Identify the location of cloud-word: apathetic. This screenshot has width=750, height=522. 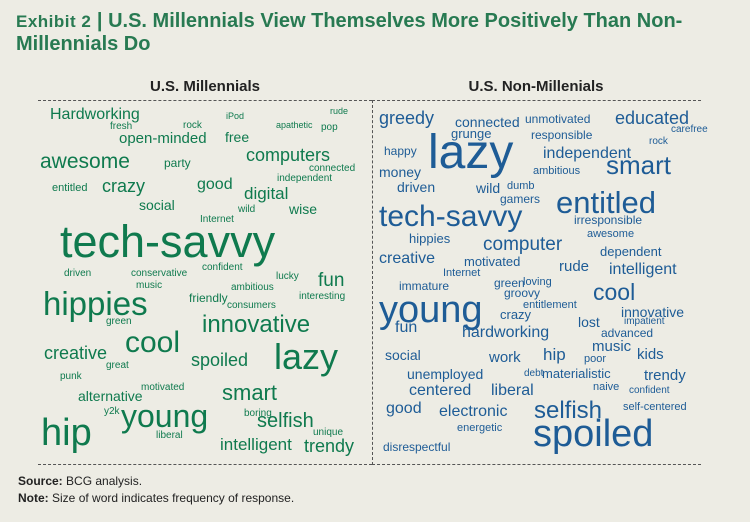
(294, 125).